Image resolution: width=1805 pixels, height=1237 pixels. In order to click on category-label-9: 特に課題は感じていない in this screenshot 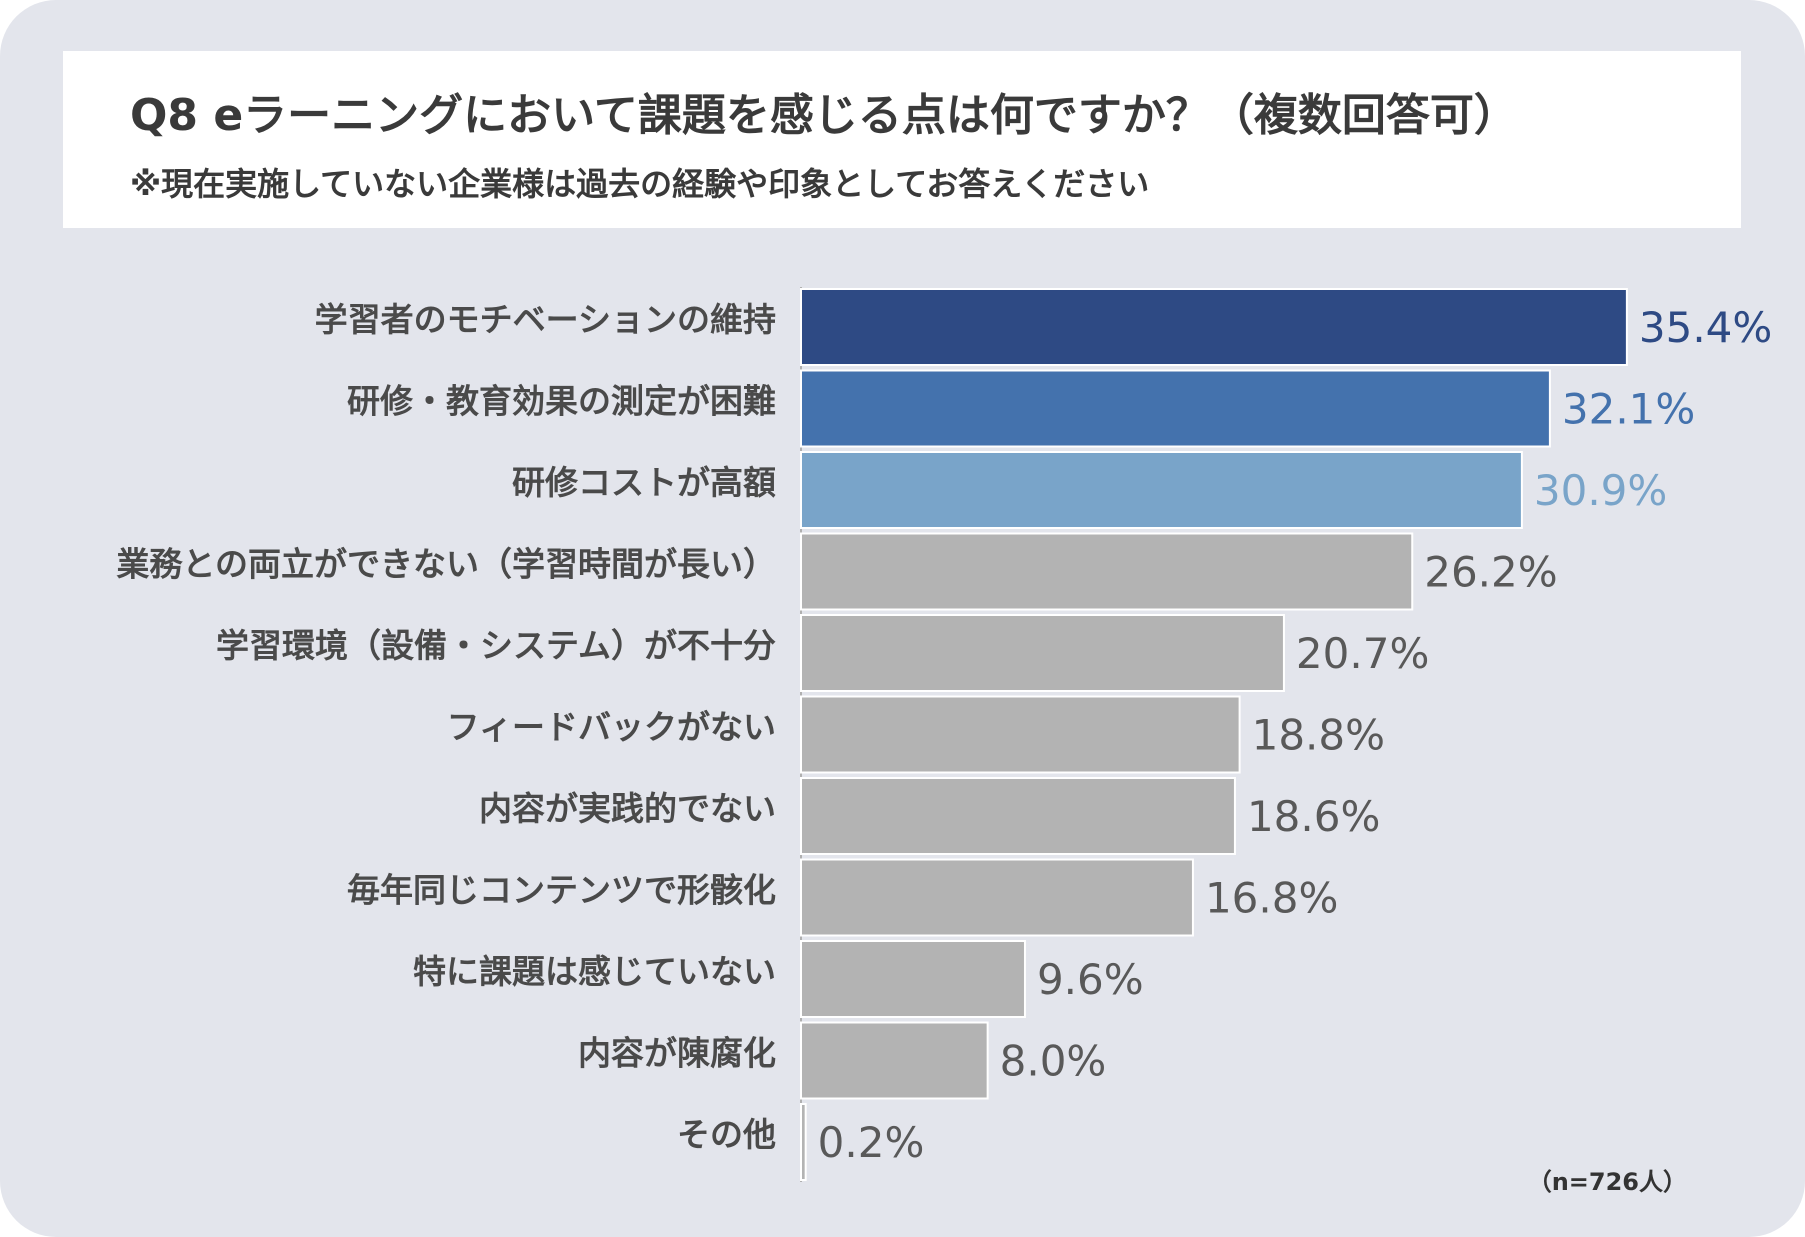, I will do `click(594, 971)`.